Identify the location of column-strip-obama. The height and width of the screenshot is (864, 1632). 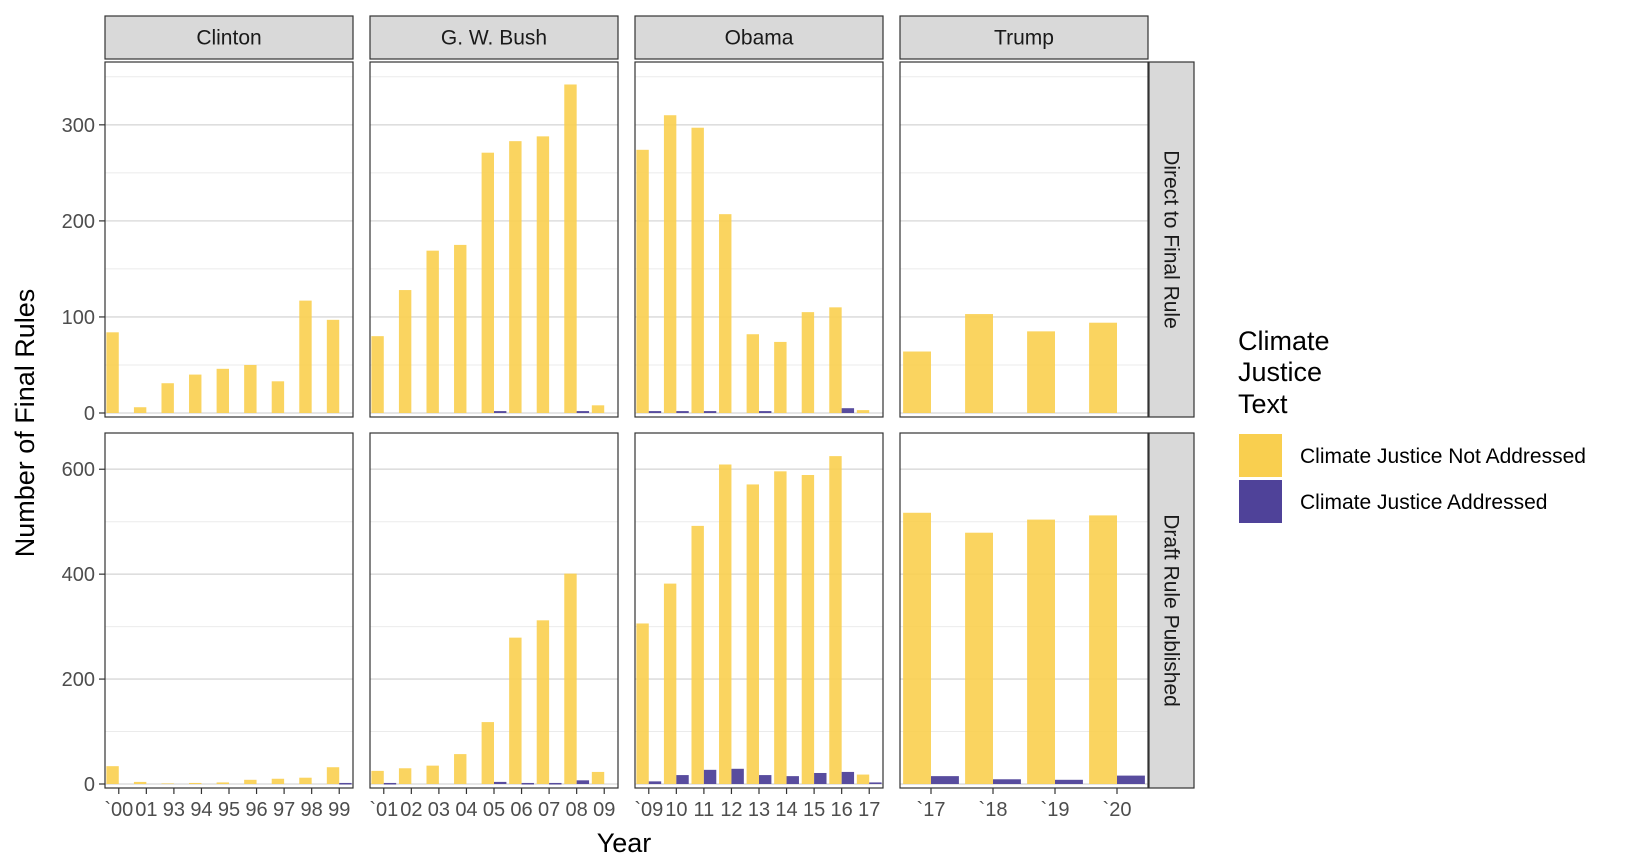
(759, 37).